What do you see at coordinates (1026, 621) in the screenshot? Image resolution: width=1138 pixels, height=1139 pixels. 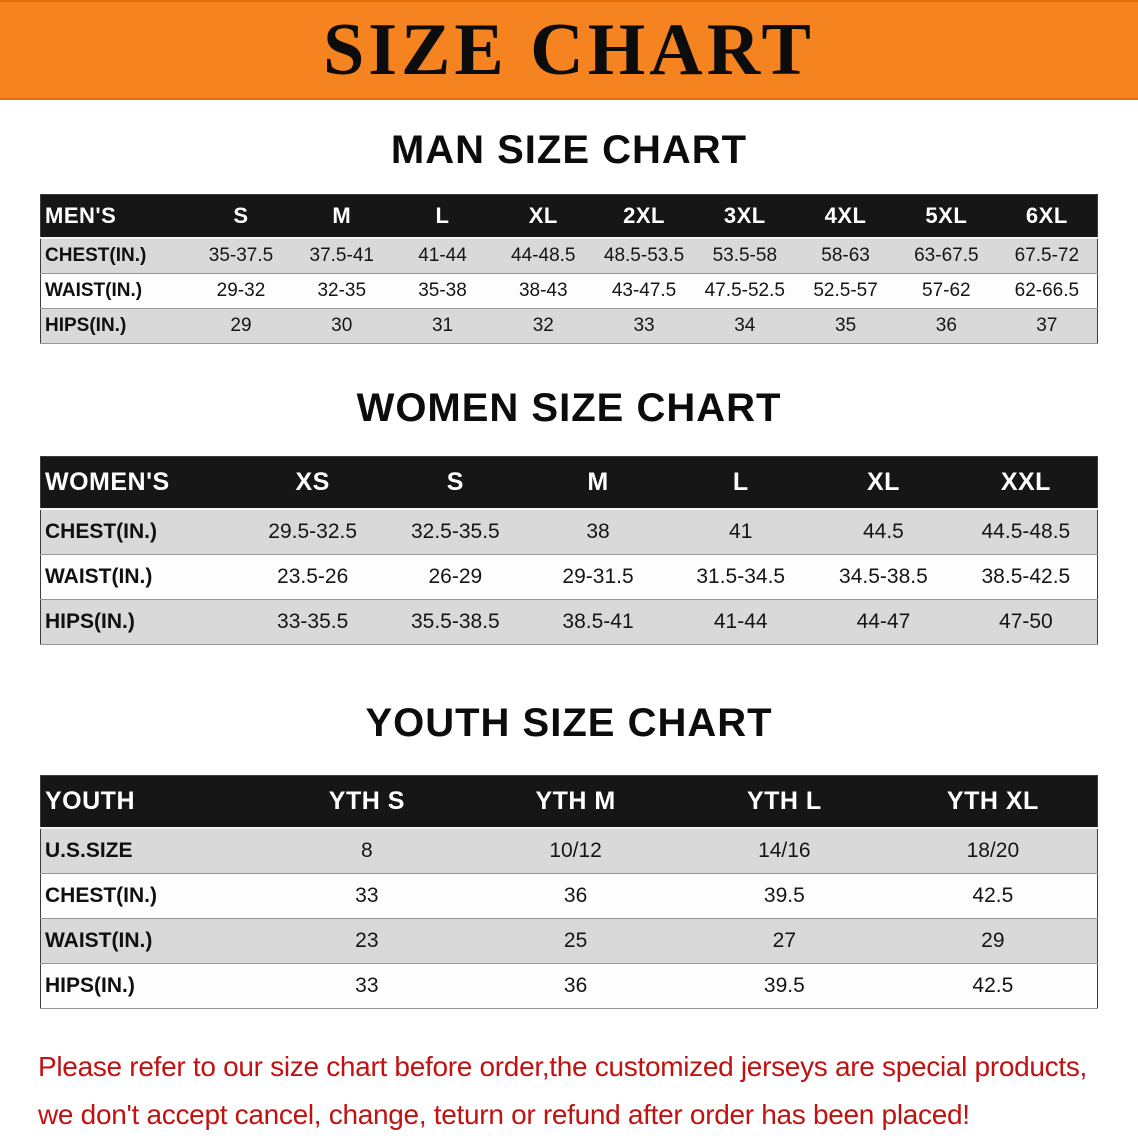 I see `size-value-cell: 47-50` at bounding box center [1026, 621].